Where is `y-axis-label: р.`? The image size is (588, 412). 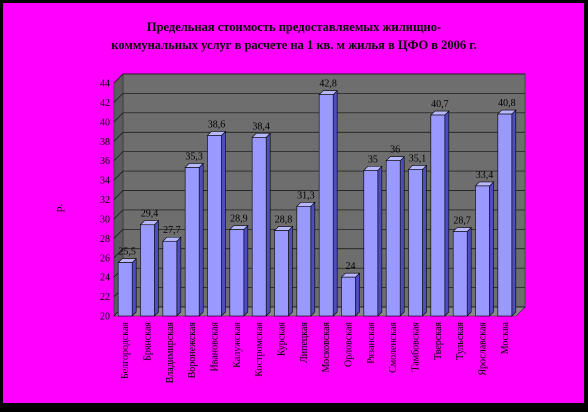
y-axis-label: р. is located at coordinates (59, 208).